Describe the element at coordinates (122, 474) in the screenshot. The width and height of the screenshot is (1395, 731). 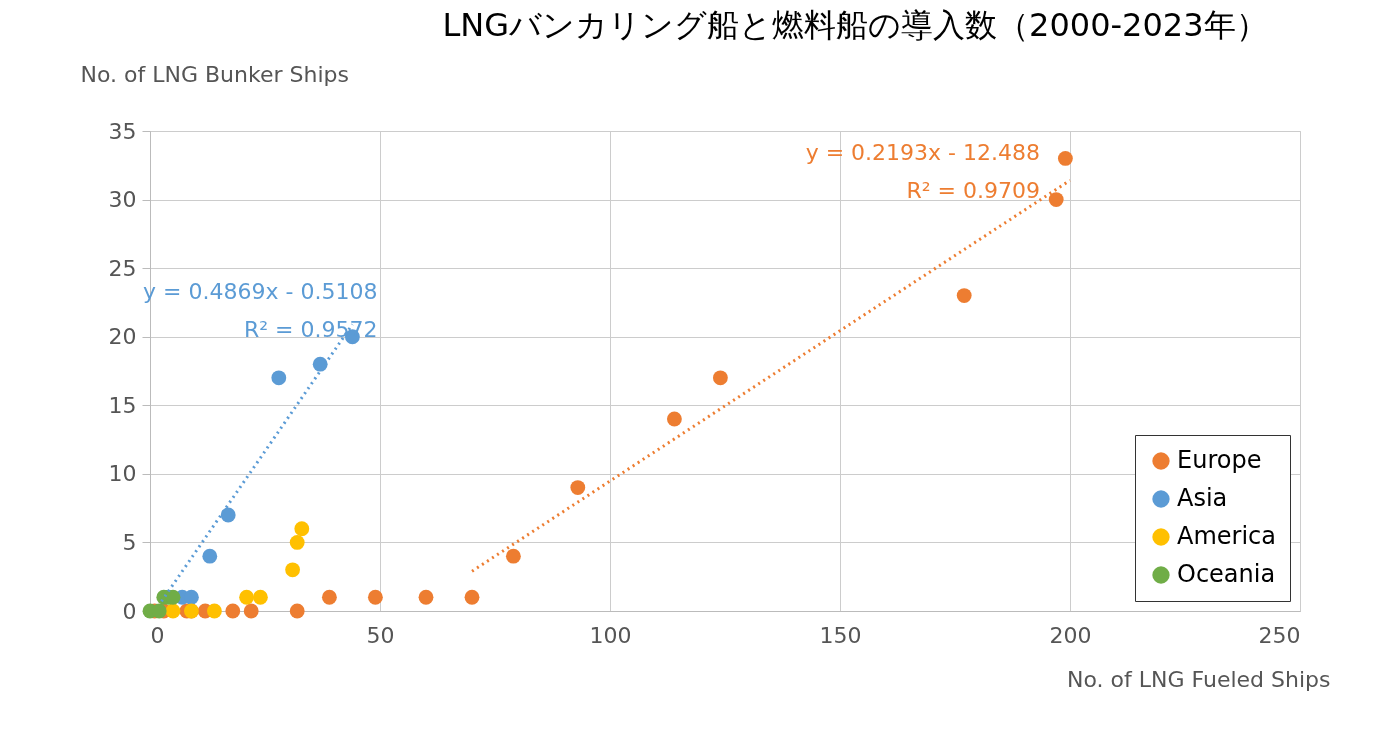
I see `y-tick-label: 10` at that location.